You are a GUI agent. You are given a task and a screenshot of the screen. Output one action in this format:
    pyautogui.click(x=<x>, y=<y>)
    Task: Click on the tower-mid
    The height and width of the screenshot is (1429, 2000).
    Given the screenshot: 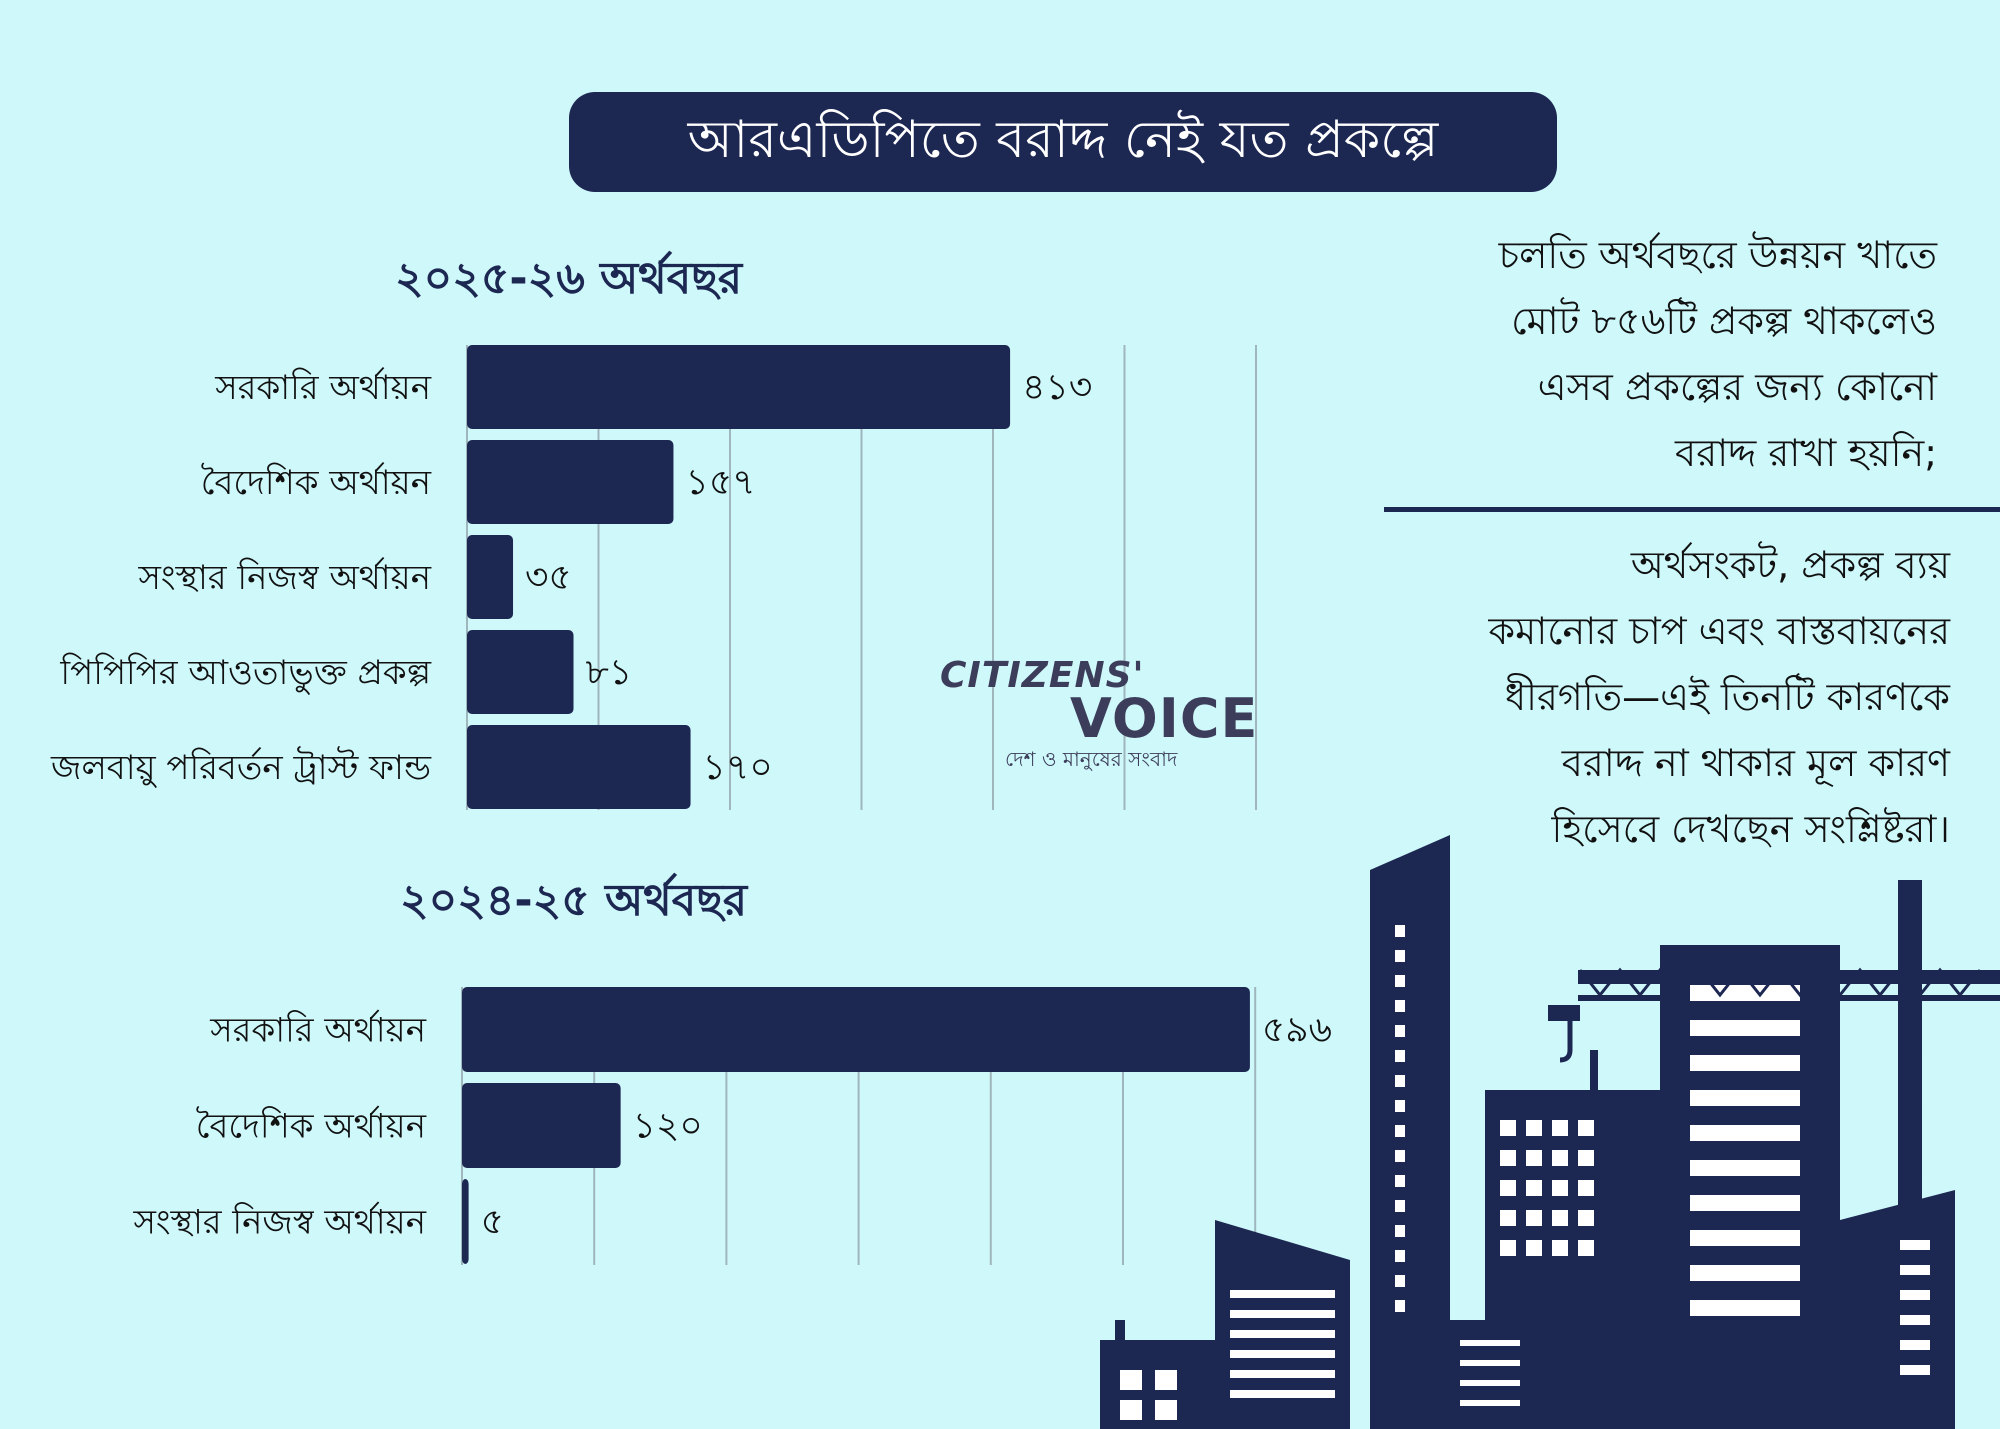 What is the action you would take?
    pyautogui.click(x=1750, y=1187)
    